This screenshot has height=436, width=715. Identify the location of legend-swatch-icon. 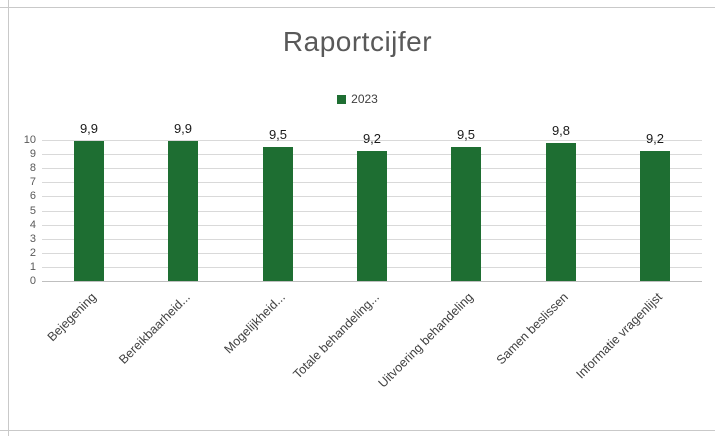
(342, 99).